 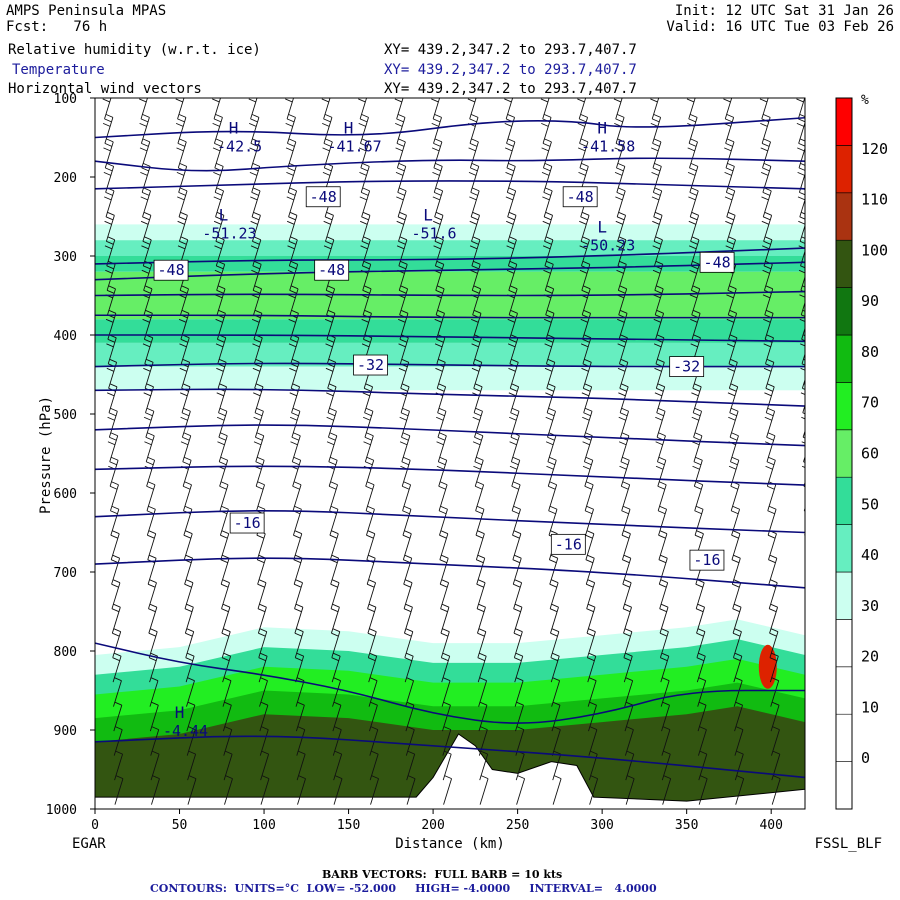 I want to click on colorbar-bin, so click(x=844, y=453).